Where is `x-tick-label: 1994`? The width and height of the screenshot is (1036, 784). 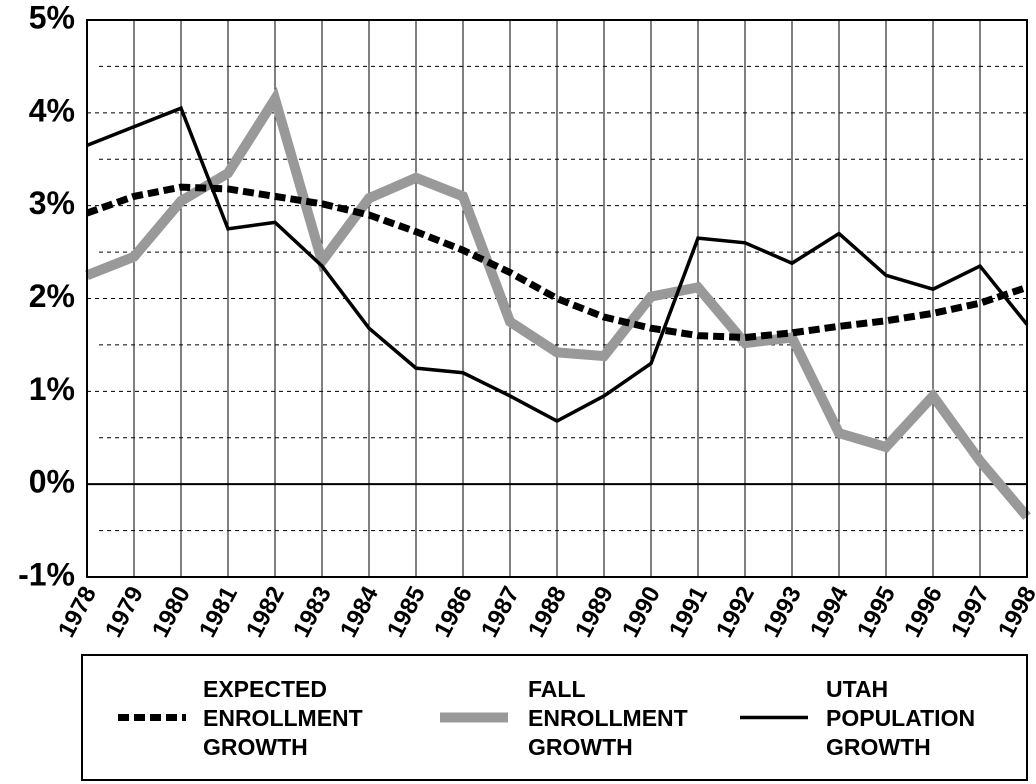
x-tick-label: 1994 is located at coordinates (829, 612).